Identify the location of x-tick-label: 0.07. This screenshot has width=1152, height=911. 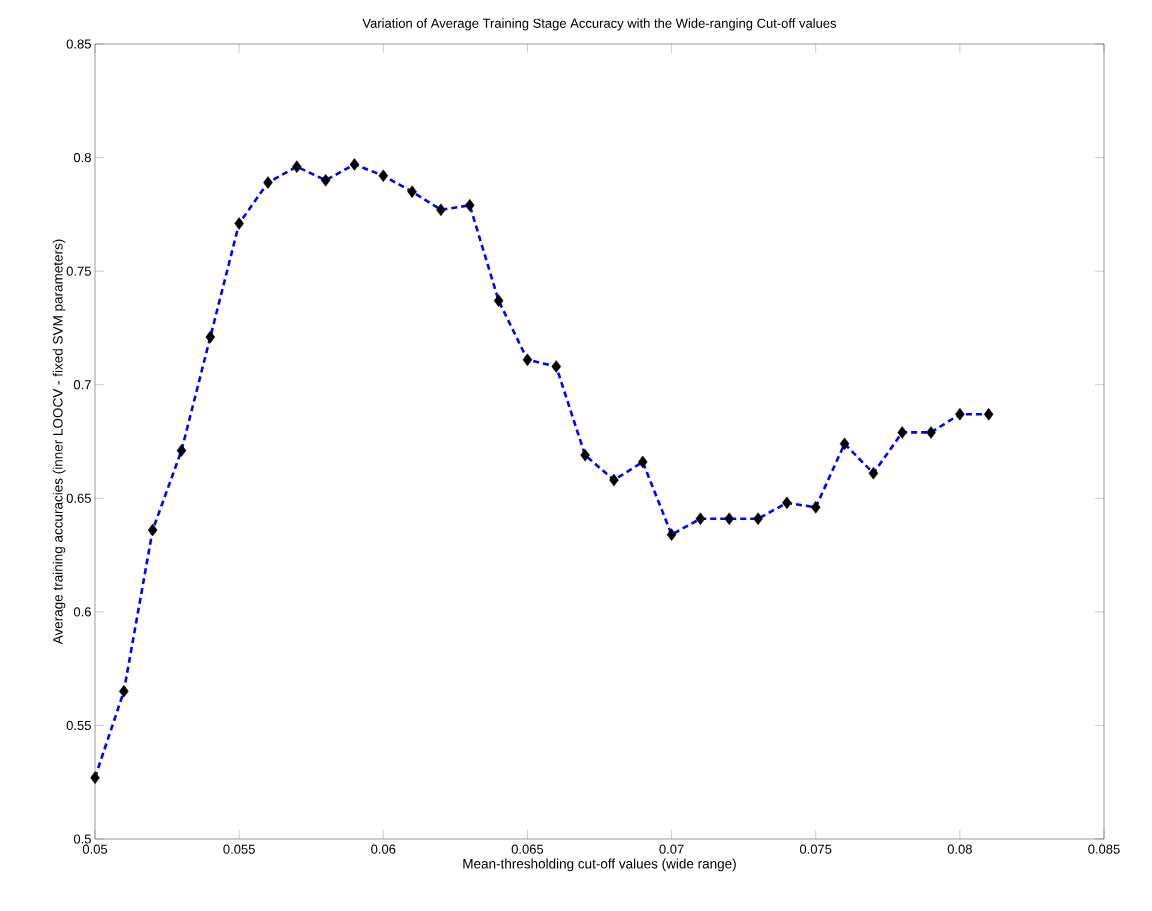
(671, 849).